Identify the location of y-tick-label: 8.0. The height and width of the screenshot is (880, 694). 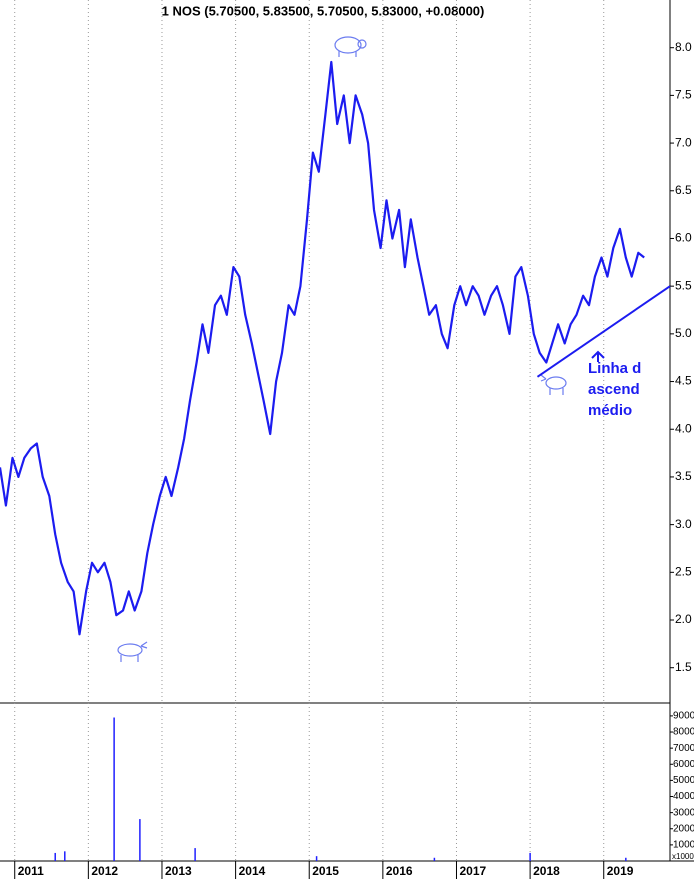
(683, 47).